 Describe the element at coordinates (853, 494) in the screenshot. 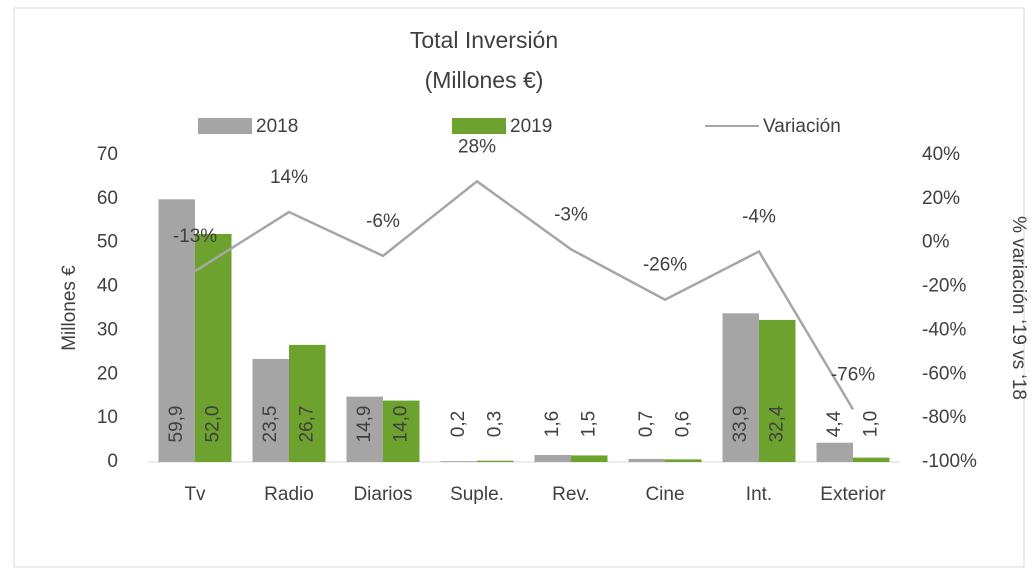

I see `x-tick-label: Exterior` at that location.